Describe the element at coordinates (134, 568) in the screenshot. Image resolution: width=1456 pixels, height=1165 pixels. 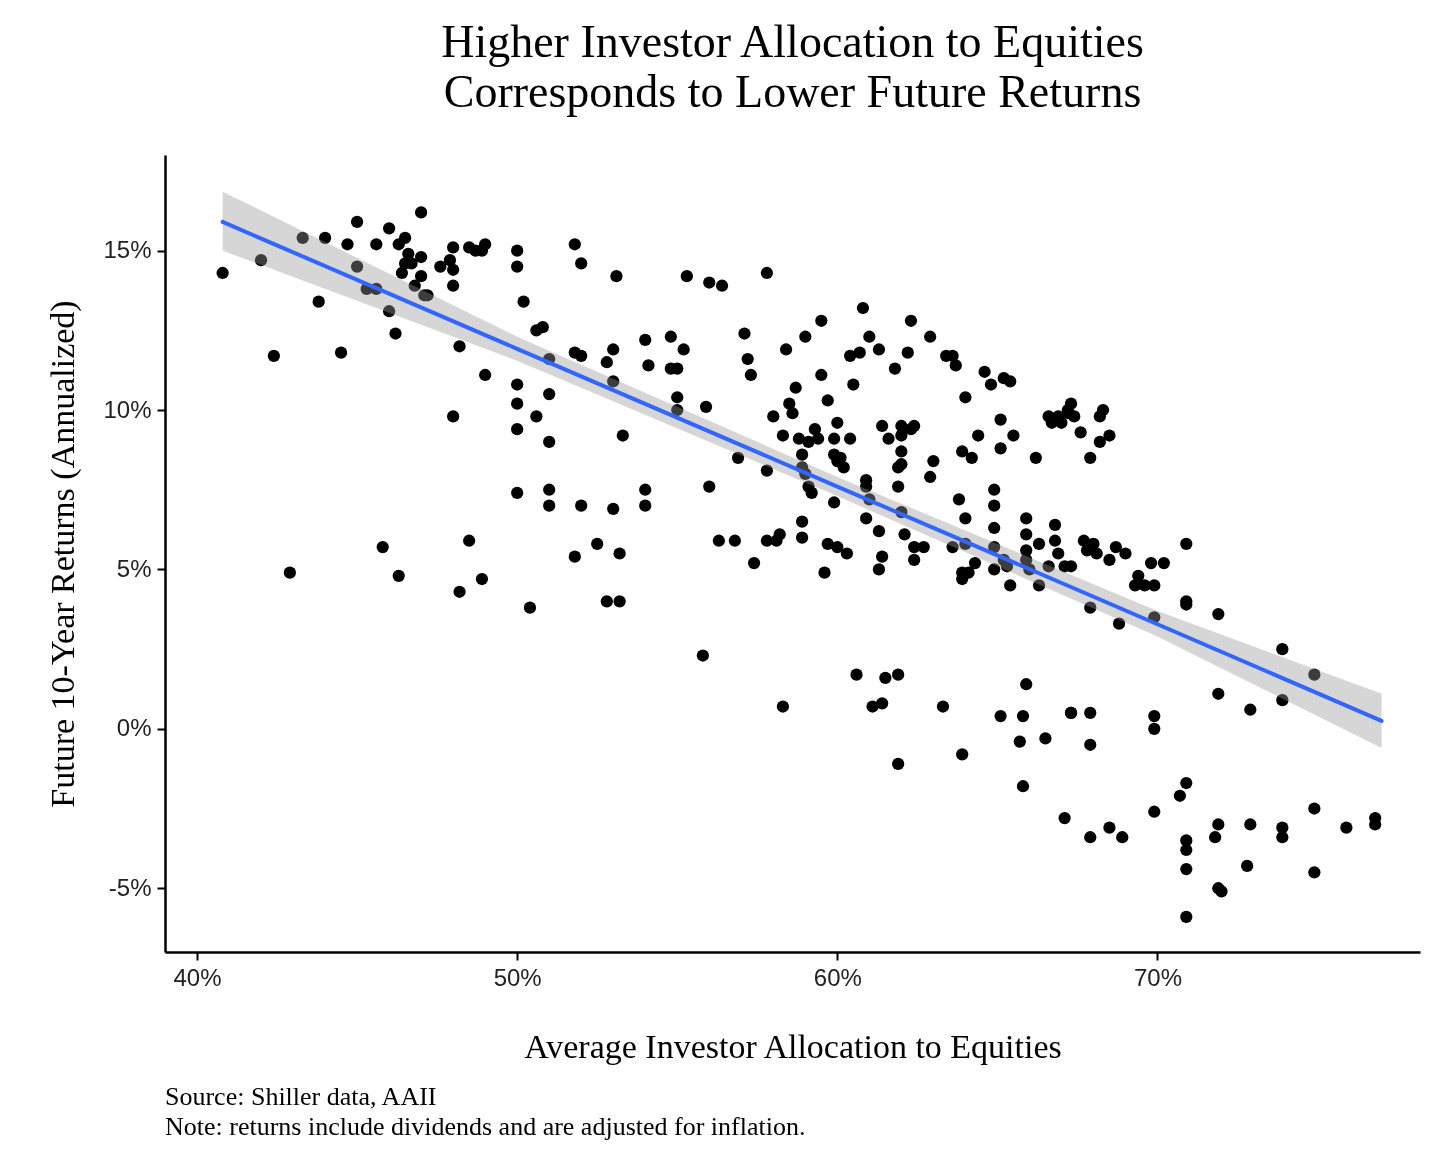
I see `y-tick-label: 5%` at that location.